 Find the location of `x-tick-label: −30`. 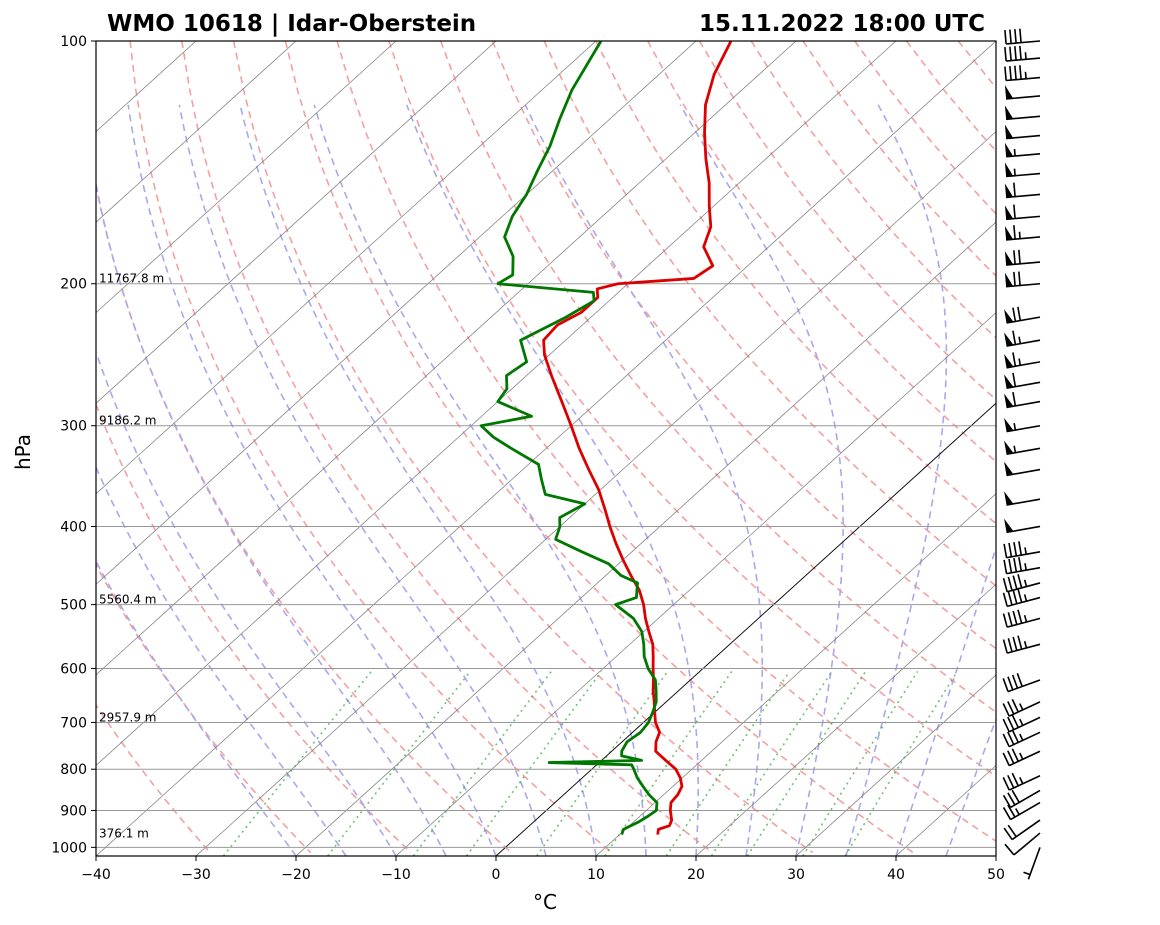

x-tick-label: −30 is located at coordinates (196, 875).